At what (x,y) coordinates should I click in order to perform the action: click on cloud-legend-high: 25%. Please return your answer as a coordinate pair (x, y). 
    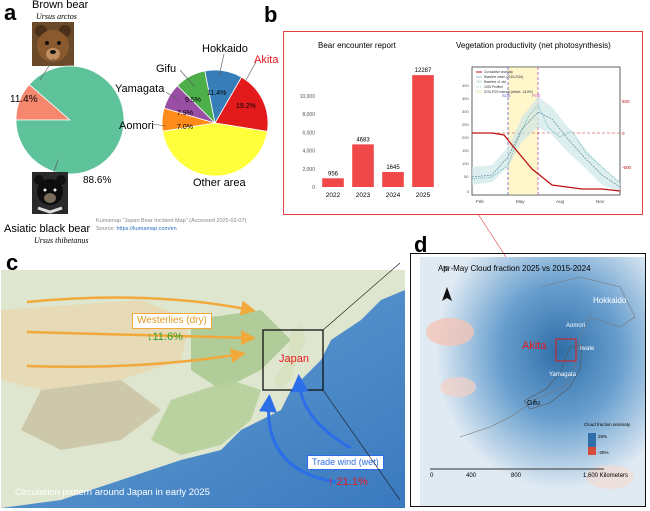
    Looking at the image, I should click on (603, 436).